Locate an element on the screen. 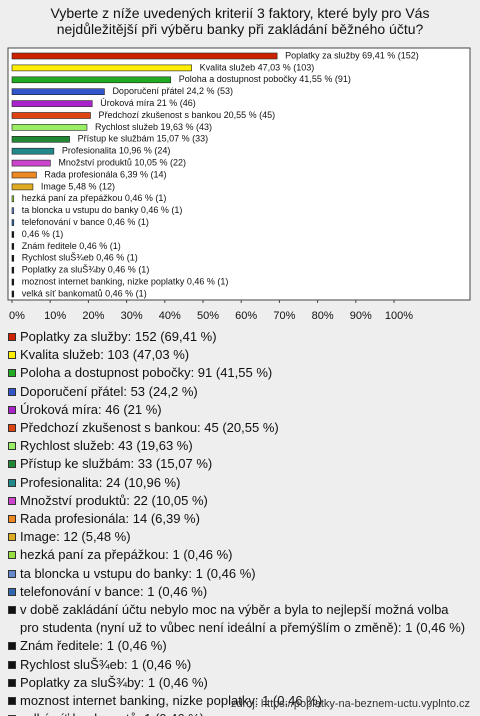 The width and height of the screenshot is (480, 716). x-tick-label: 0% is located at coordinates (17, 316).